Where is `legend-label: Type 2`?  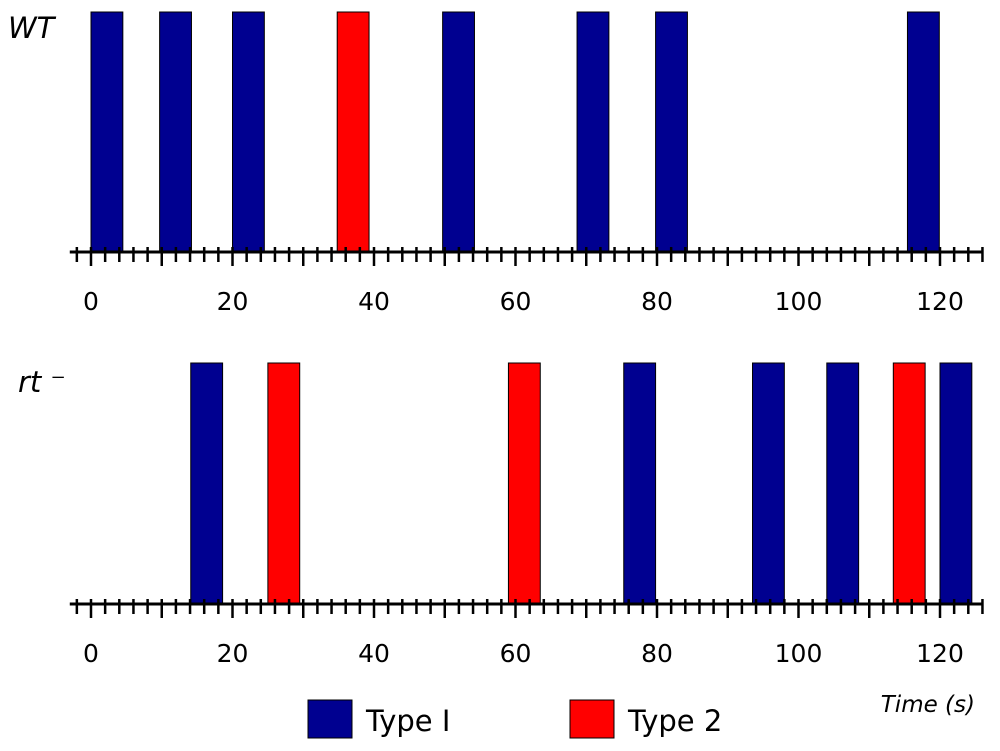 legend-label: Type 2 is located at coordinates (674, 721).